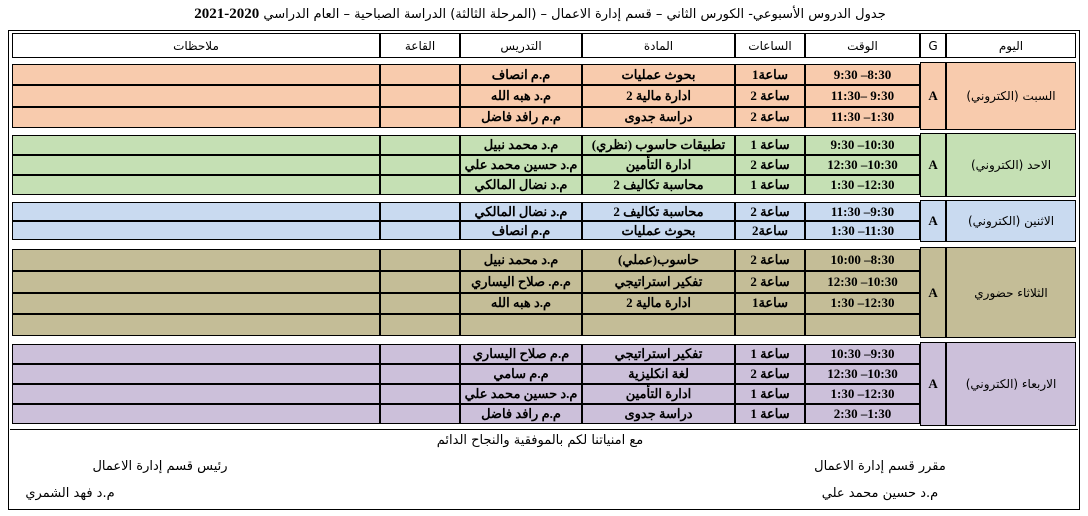 The height and width of the screenshot is (516, 1088). Describe the element at coordinates (160, 466) in the screenshot. I see `left-title: رئيس قسم إدارة الاعمال` at that location.